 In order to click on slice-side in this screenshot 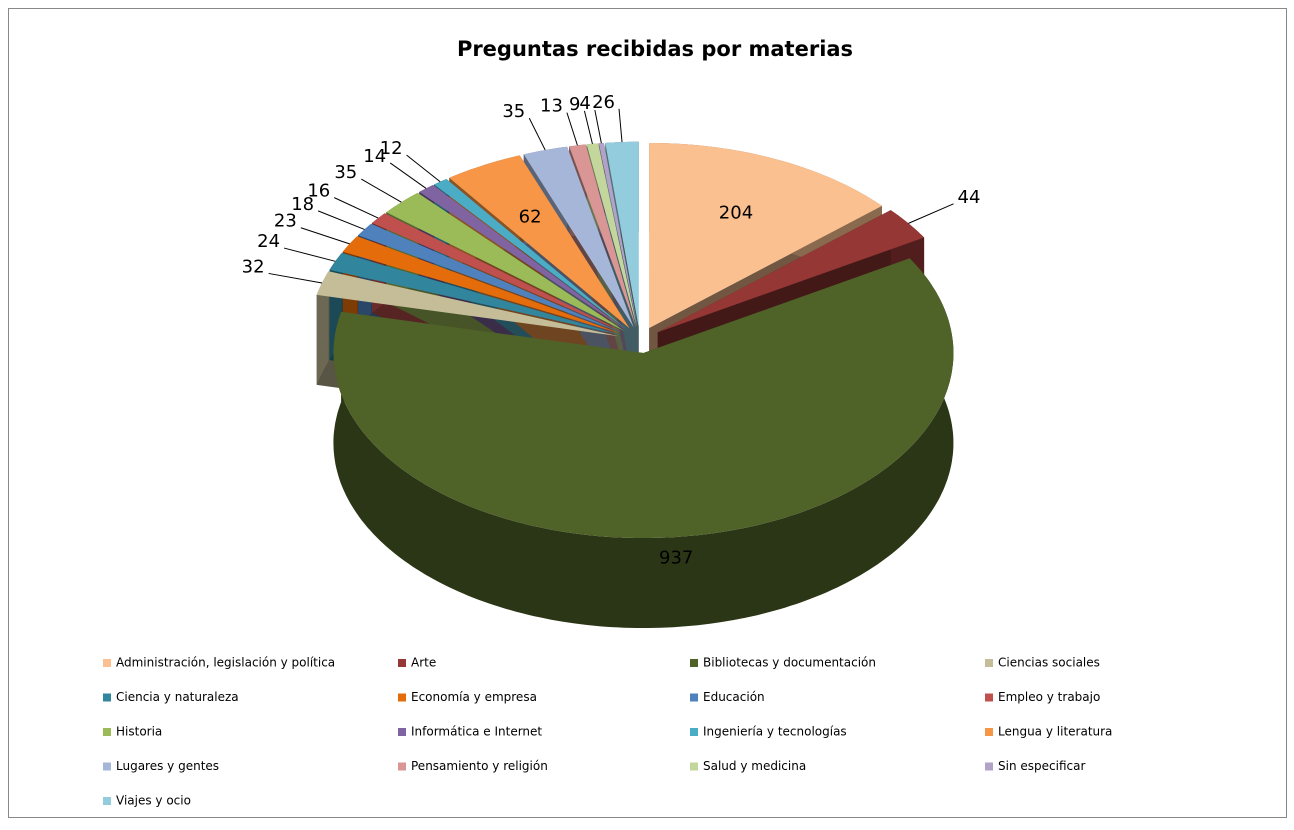, I will do `click(322, 328)`.